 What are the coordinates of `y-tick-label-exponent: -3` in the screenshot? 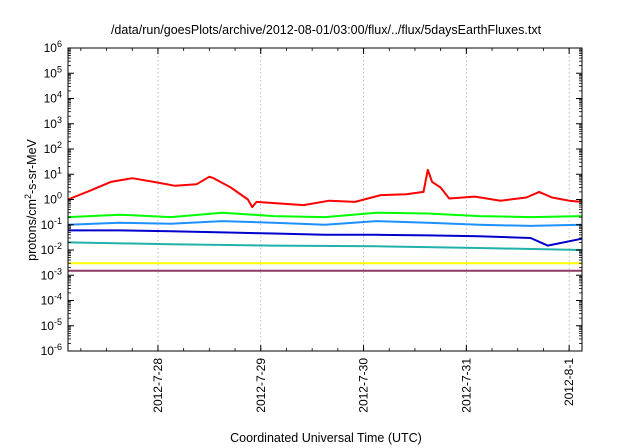 It's located at (58, 271).